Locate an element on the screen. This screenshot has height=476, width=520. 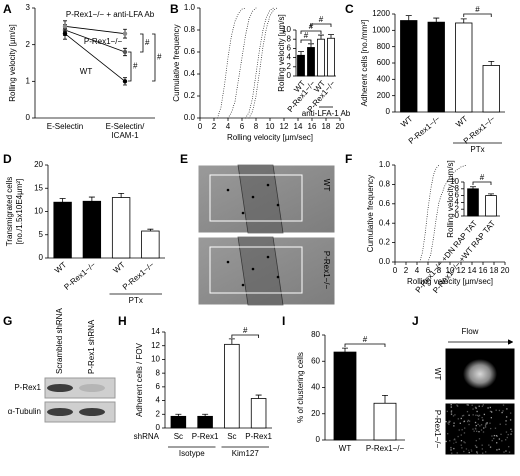
x-tick-label: 8 is located at coordinates (256, 126).